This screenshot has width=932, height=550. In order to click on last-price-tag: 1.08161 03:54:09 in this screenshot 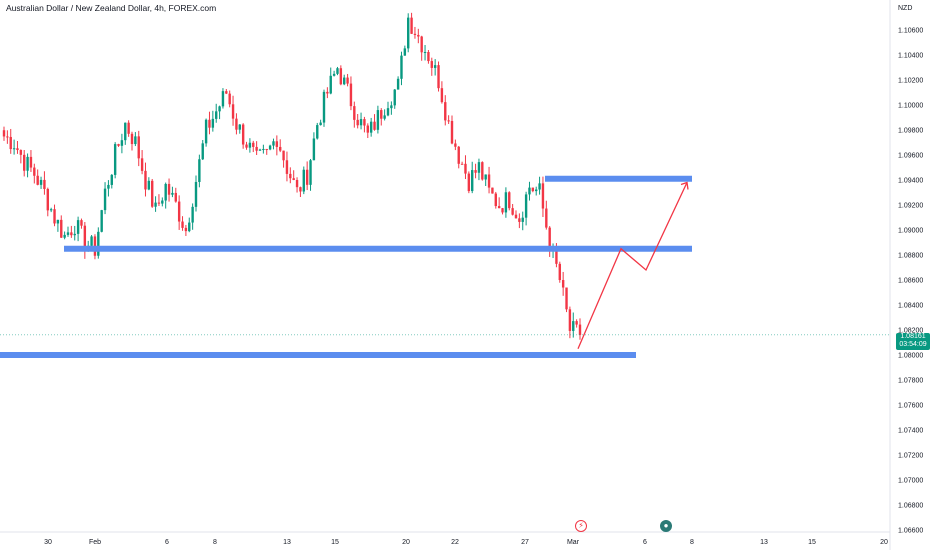, I will do `click(913, 341)`.